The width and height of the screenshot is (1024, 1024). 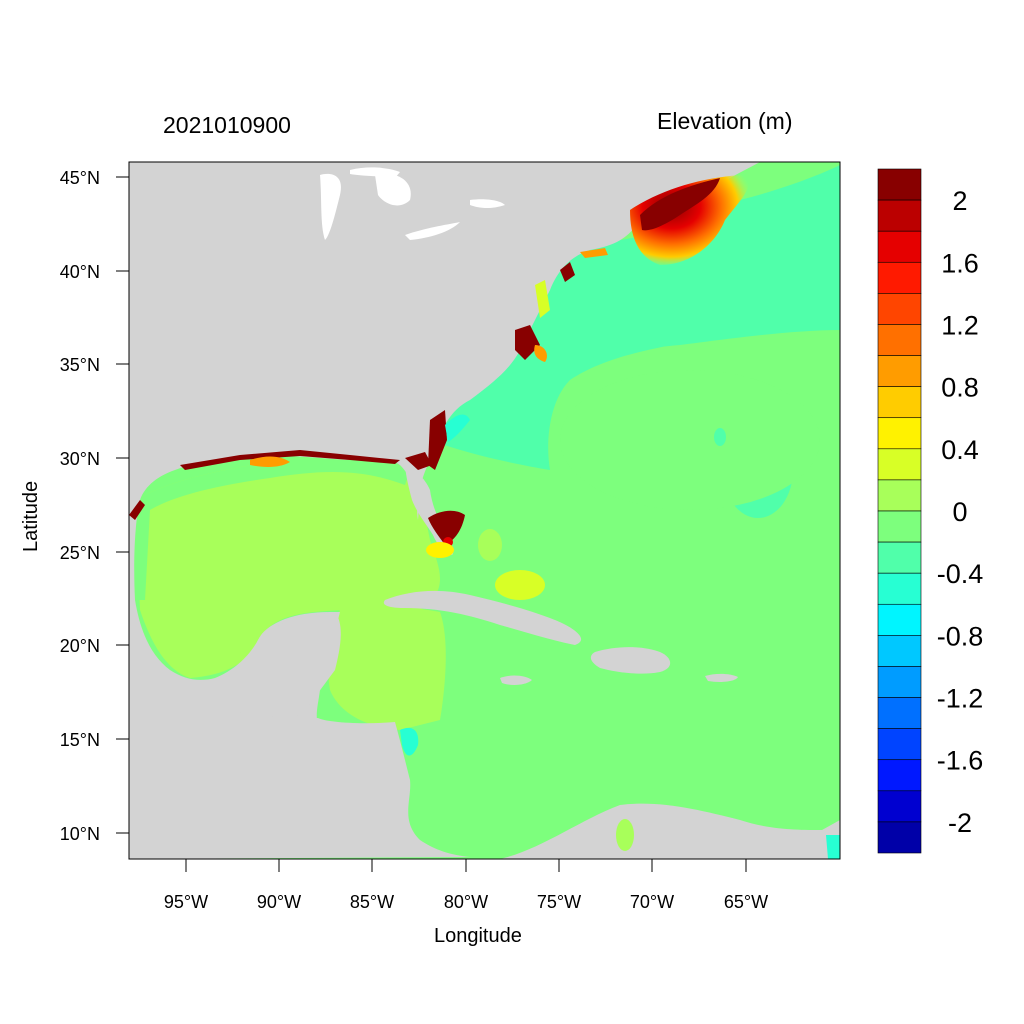 I want to click on colorbar-labels: 2 1.6 1.2 0.8 0.4 0 -0.4 -0.8 -1.2 -1.6 -2, so click(x=960, y=512).